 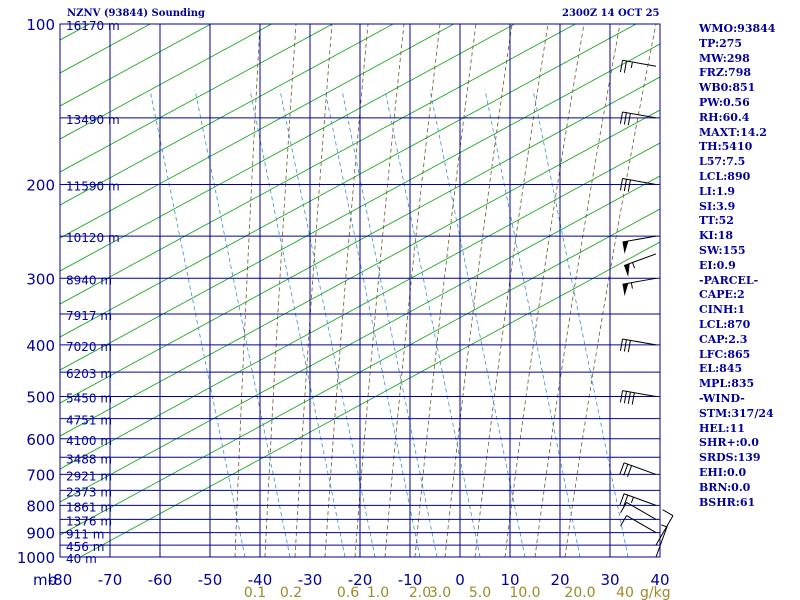 I want to click on temperature-tick-label: -60, so click(x=160, y=580).